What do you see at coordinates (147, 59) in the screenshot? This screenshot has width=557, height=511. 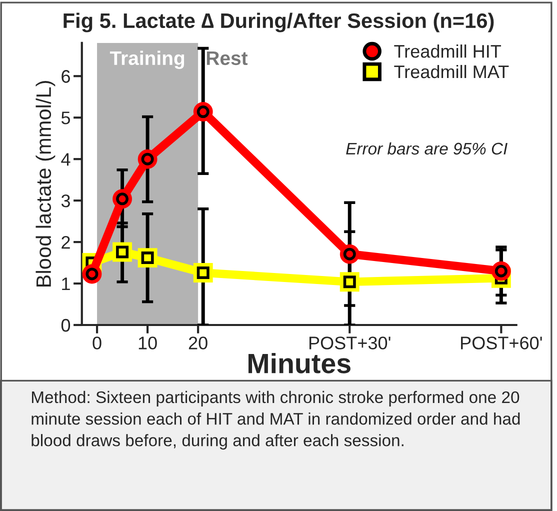 I see `band-label: Training` at bounding box center [147, 59].